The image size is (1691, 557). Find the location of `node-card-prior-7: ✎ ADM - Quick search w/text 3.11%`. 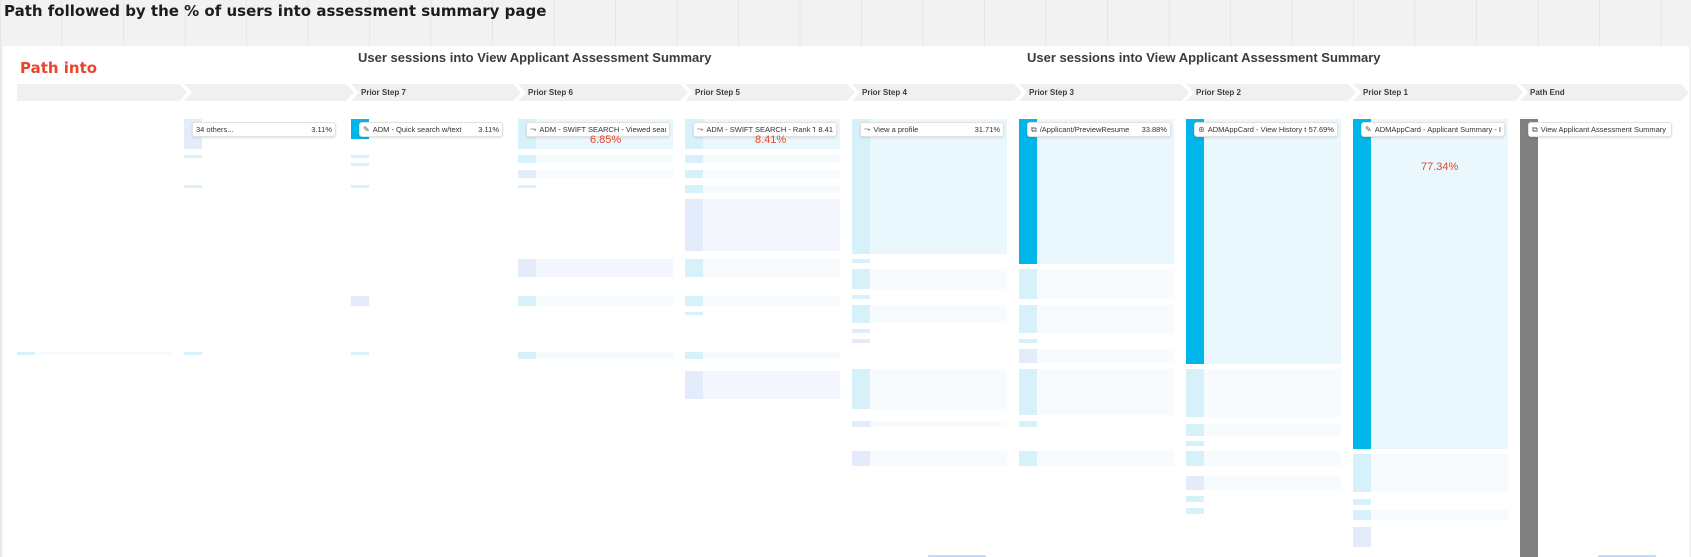

node-card-prior-7: ✎ ADM - Quick search w/text 3.11% is located at coordinates (431, 129).